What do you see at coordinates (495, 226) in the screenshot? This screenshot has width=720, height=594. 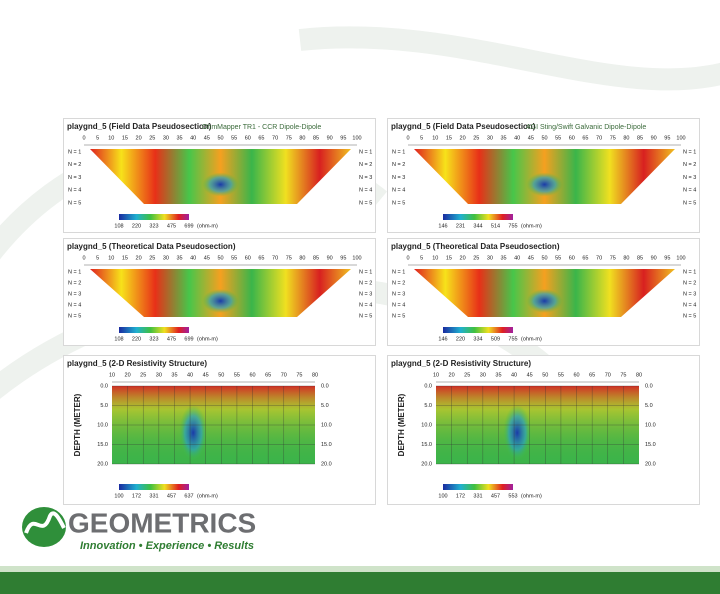 I see `colorbar-label: 514` at bounding box center [495, 226].